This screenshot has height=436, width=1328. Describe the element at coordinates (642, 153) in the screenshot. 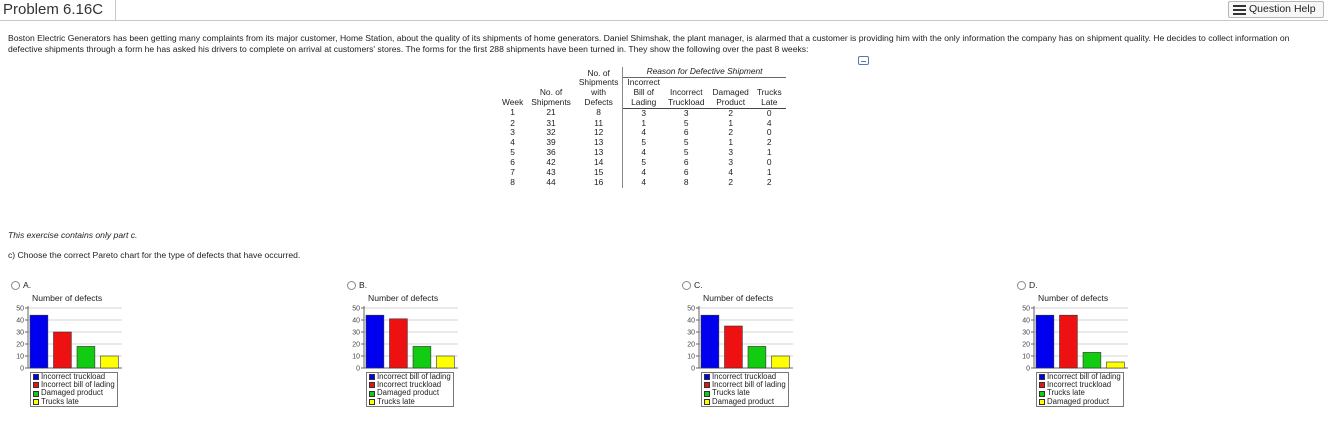

I see `table-row: 5 36 13 4 5 3 1` at that location.